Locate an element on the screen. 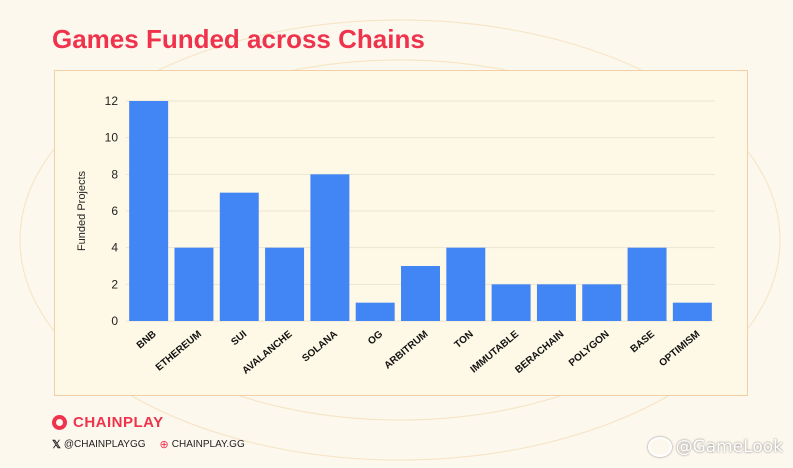 This screenshot has height=468, width=793. watermark: @GameLook is located at coordinates (715, 447).